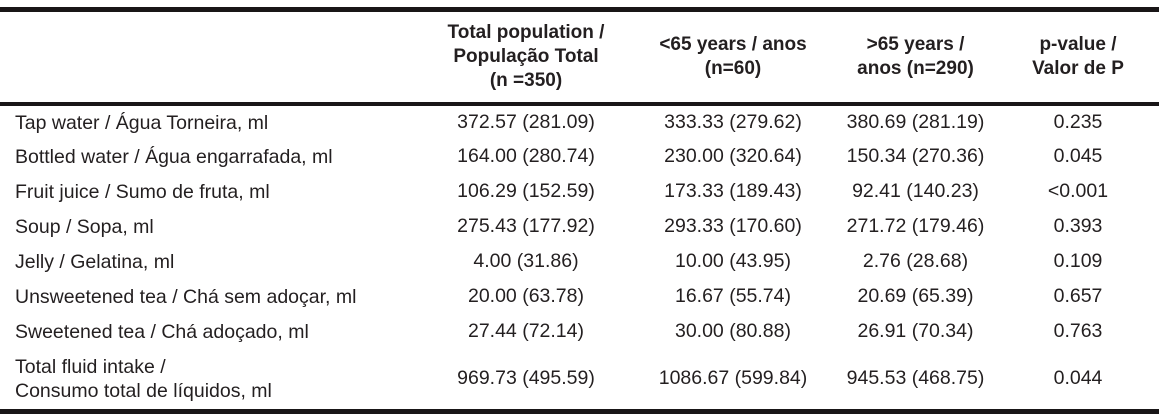  I want to click on total-population-value: 164.00 (280.74), so click(526, 156).